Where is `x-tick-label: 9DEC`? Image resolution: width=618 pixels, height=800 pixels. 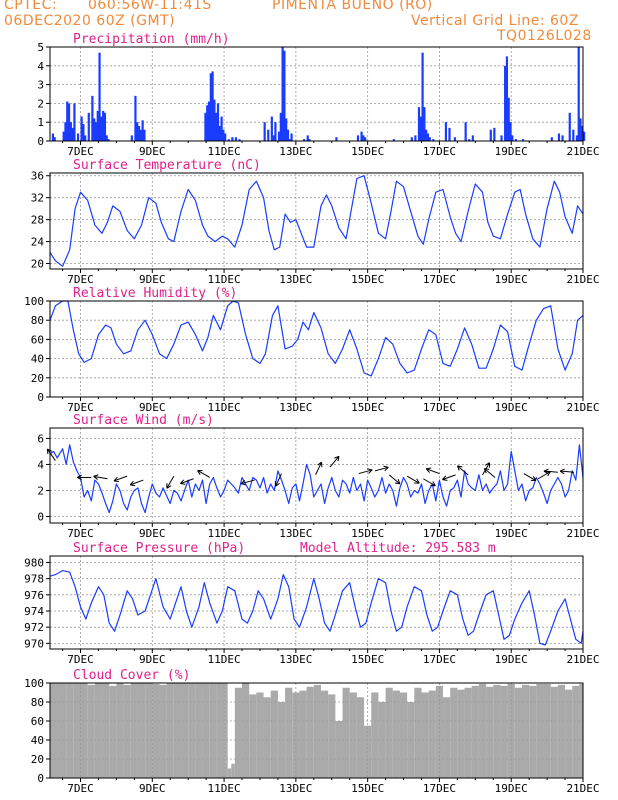 x-tick-label: 9DEC is located at coordinates (152, 279).